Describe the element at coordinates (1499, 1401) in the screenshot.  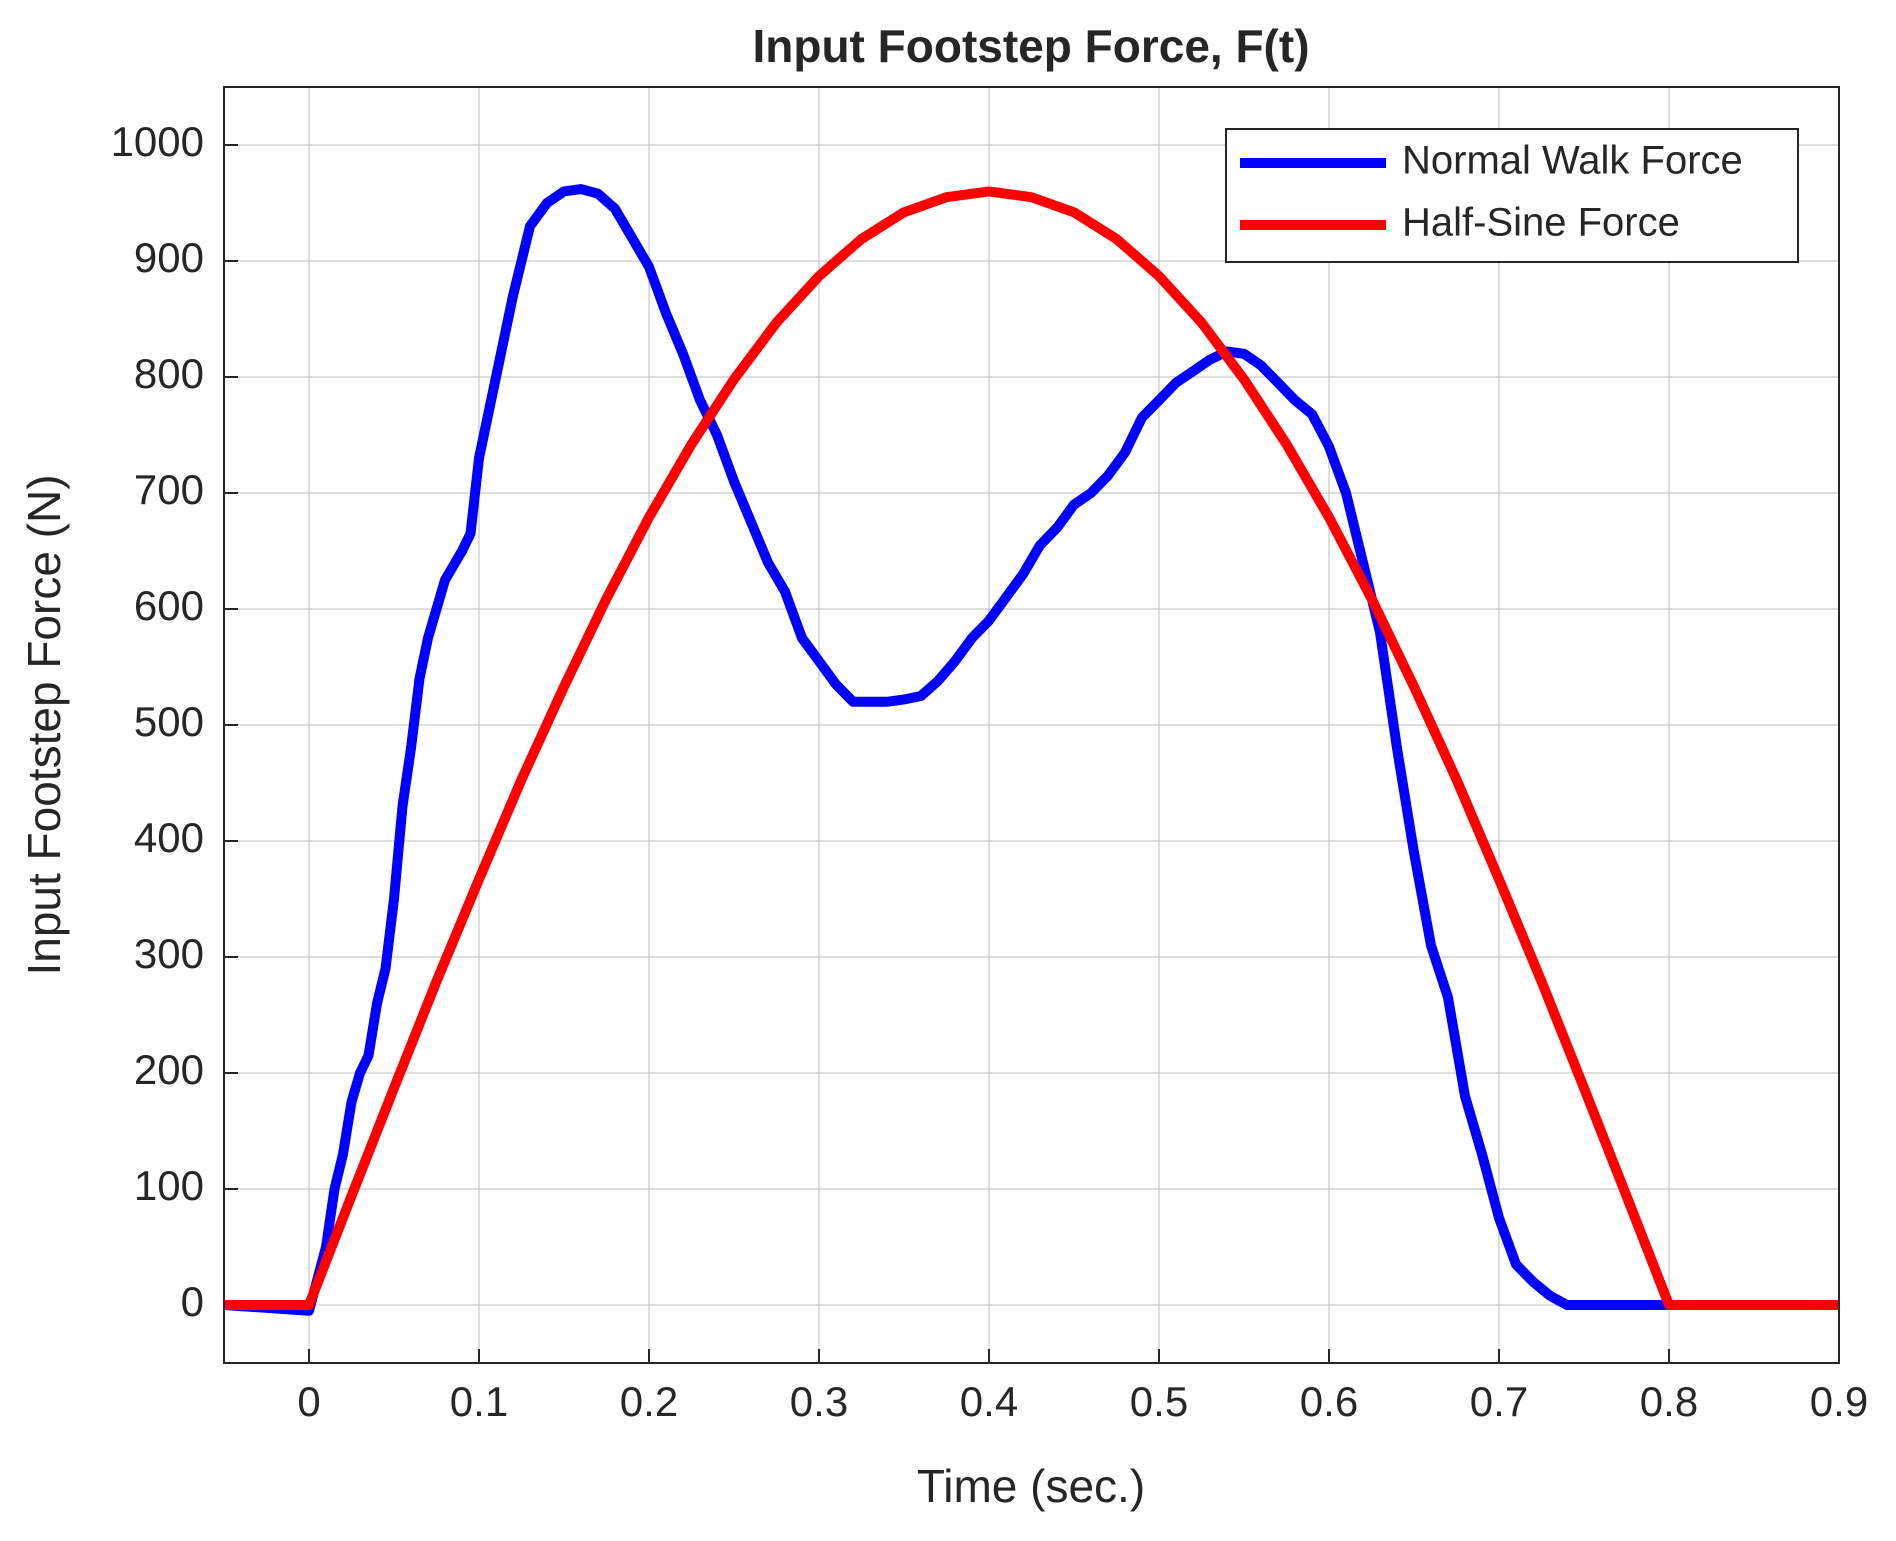
I see `x-tick-label: 0.7` at that location.